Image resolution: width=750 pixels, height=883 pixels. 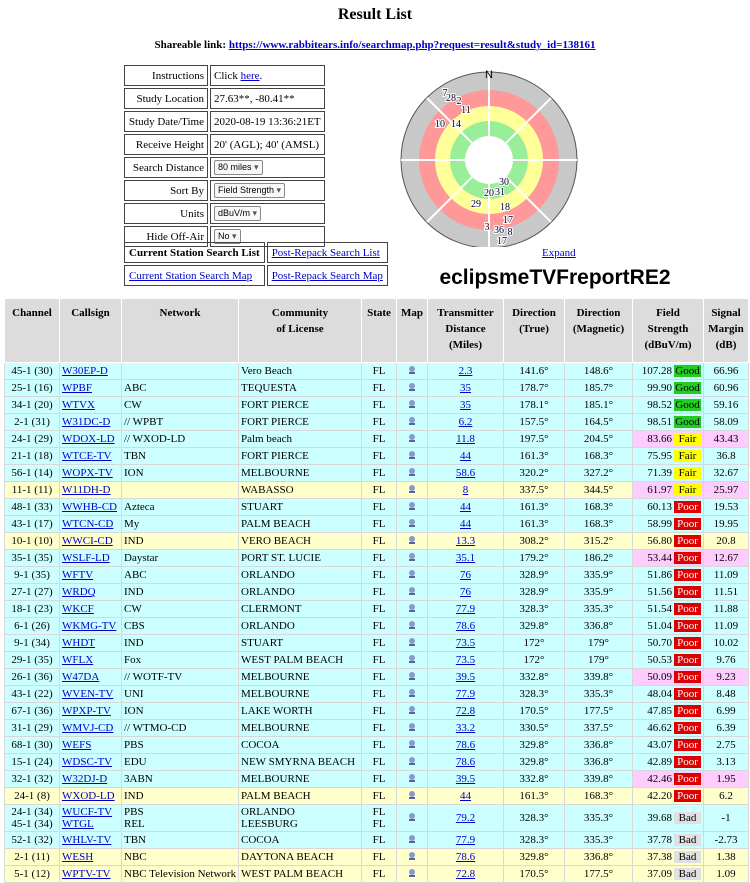 What do you see at coordinates (88, 439) in the screenshot?
I see `callsign: WDOX-LD` at bounding box center [88, 439].